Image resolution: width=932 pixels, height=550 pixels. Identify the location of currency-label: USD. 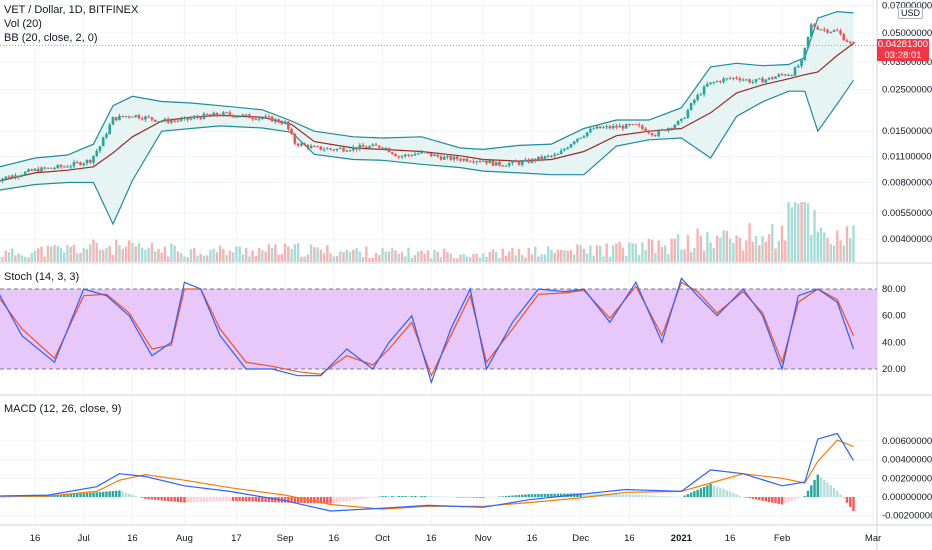
(911, 13).